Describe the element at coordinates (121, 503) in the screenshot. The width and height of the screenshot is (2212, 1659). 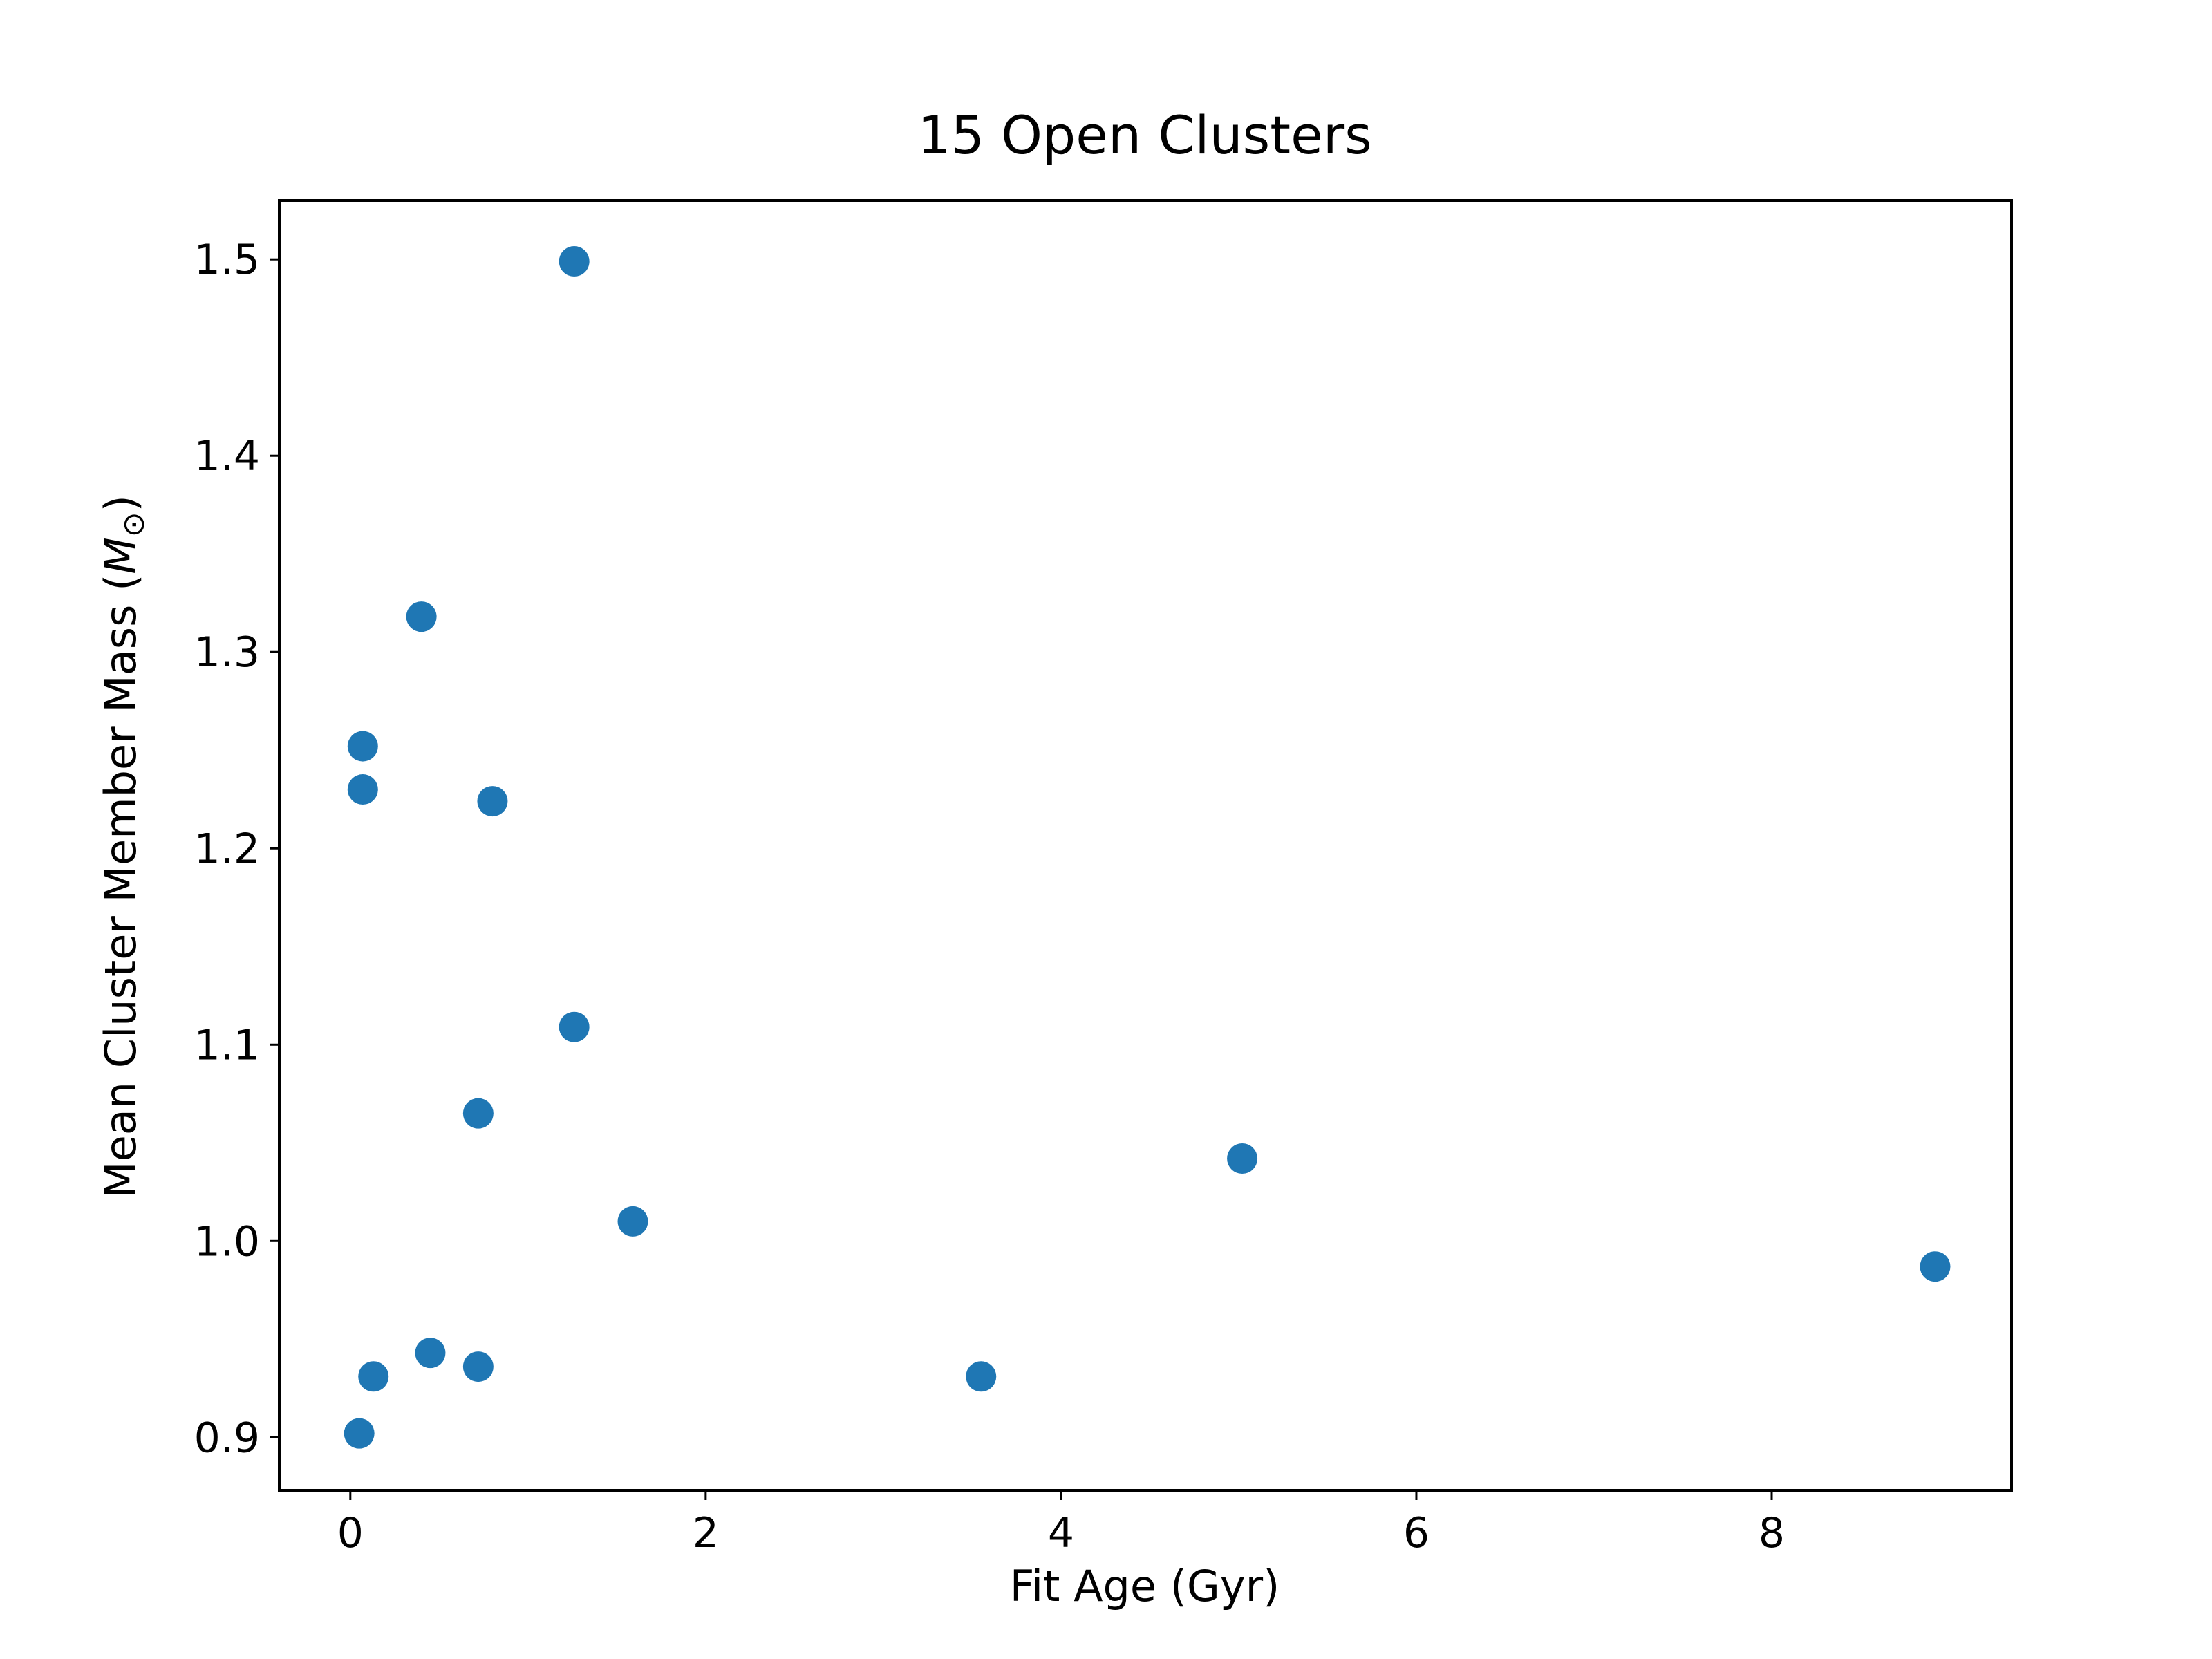
I see `y-axis-label-close: )` at that location.